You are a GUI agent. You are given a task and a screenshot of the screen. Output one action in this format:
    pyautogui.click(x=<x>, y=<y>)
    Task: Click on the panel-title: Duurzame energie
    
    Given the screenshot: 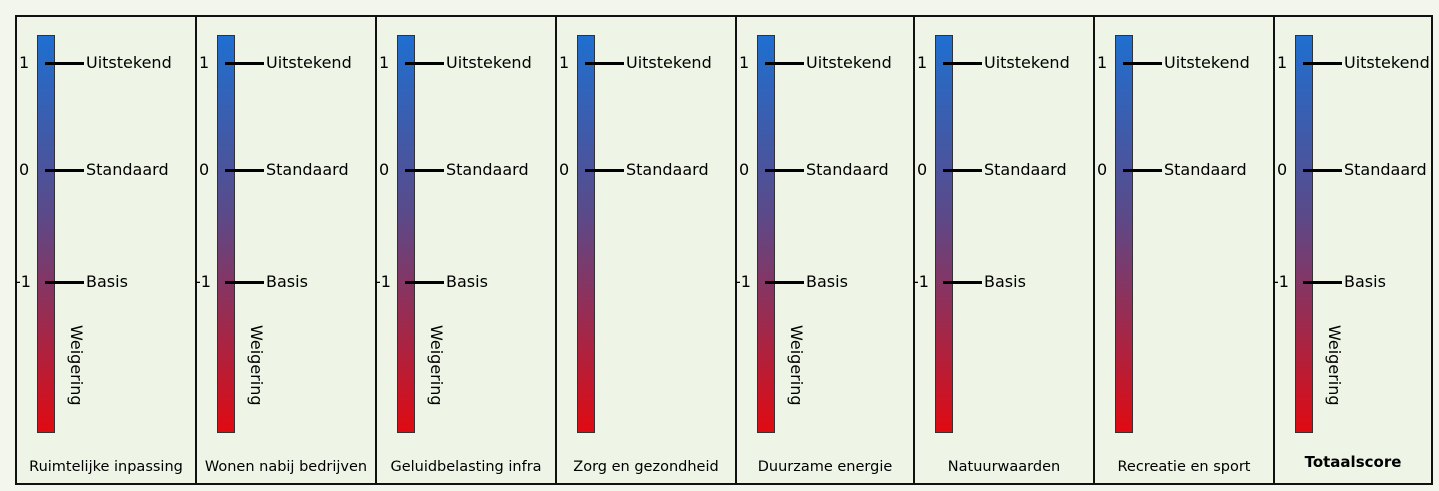 What is the action you would take?
    pyautogui.click(x=825, y=467)
    